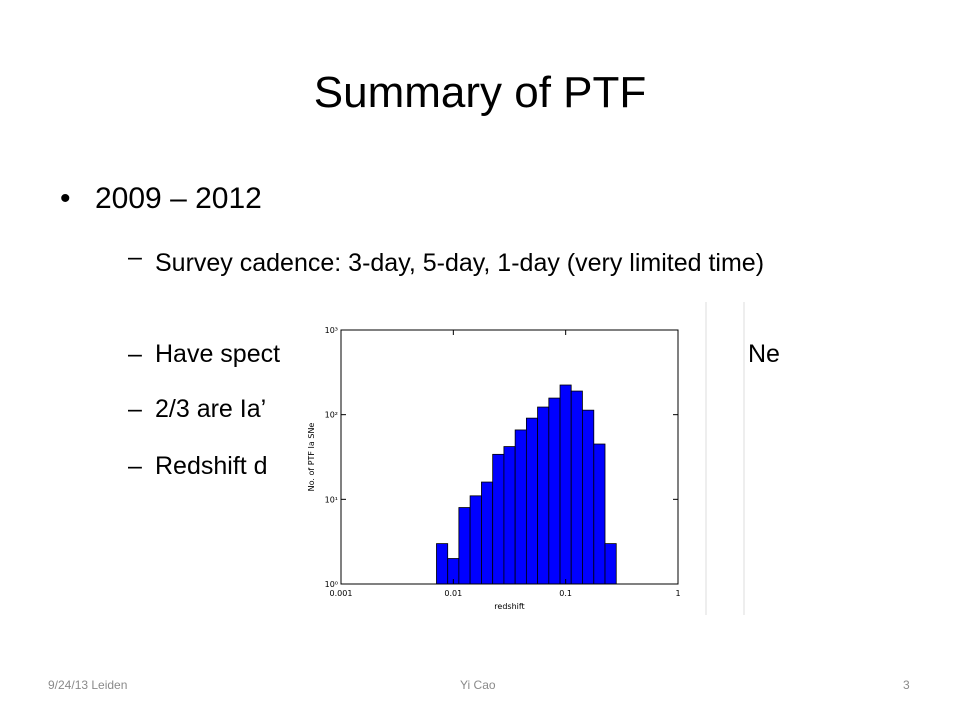 This screenshot has height=720, width=960. Describe the element at coordinates (178, 198) in the screenshot. I see `bullet-text: 2009 – 2012` at that location.